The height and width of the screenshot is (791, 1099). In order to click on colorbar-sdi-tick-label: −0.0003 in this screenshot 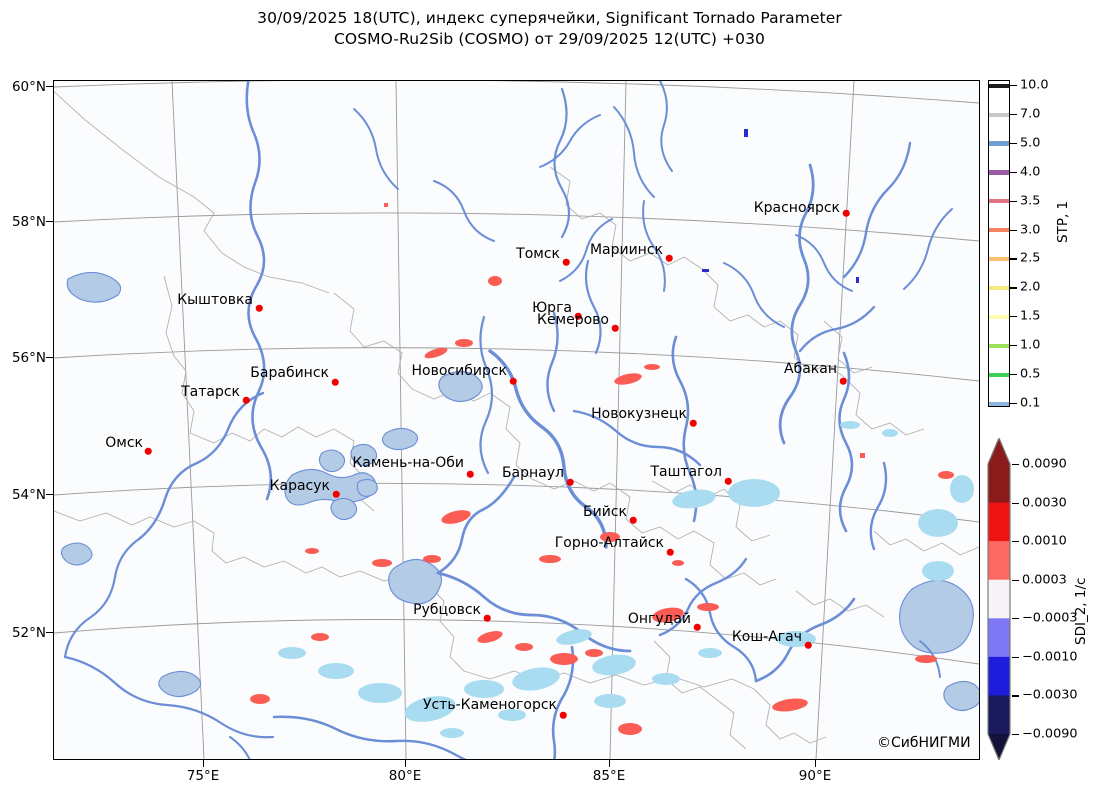, I will do `click(1050, 618)`.